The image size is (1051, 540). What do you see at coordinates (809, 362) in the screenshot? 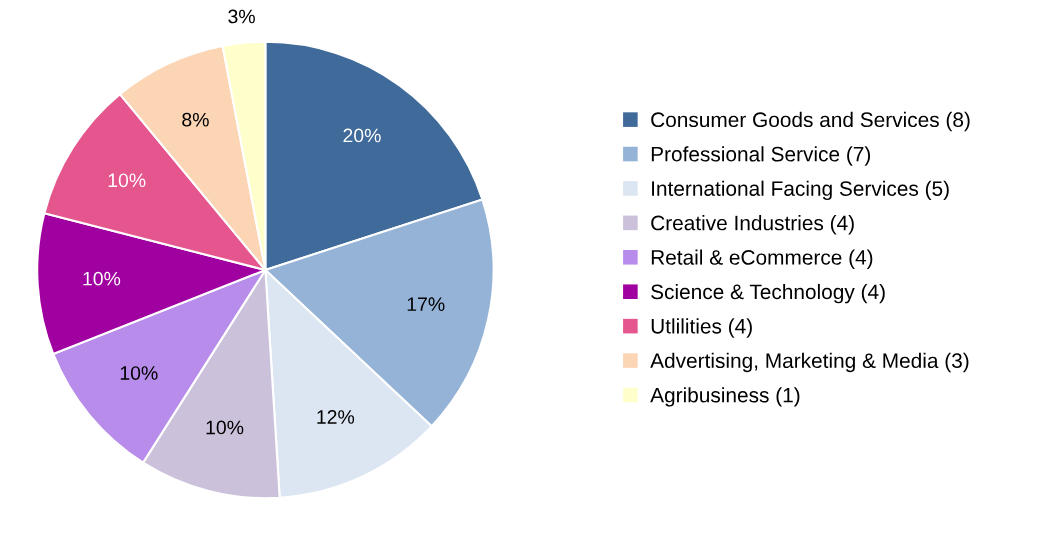
I see `legend-label: Advertising, Marketing & Media (3)` at bounding box center [809, 362].